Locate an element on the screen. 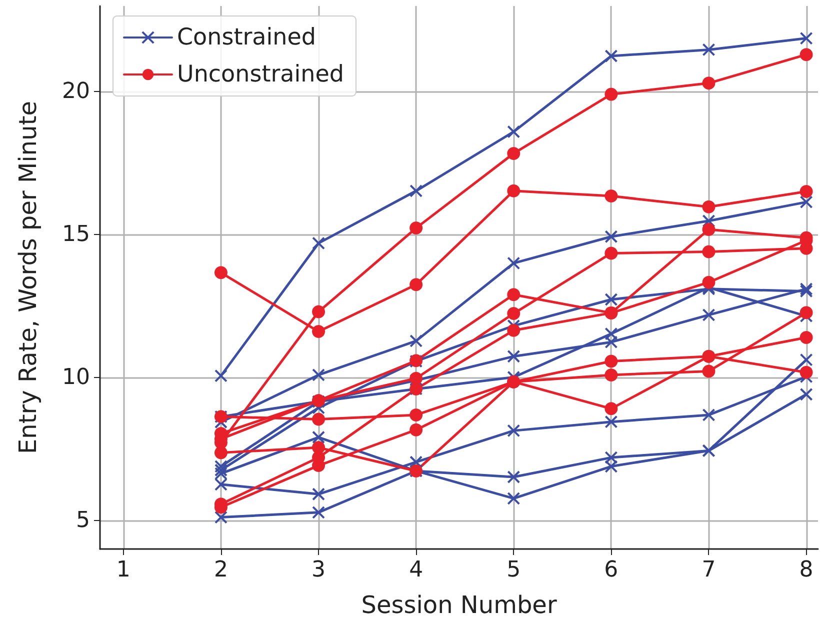  y-tick-label: 10 is located at coordinates (76, 377).